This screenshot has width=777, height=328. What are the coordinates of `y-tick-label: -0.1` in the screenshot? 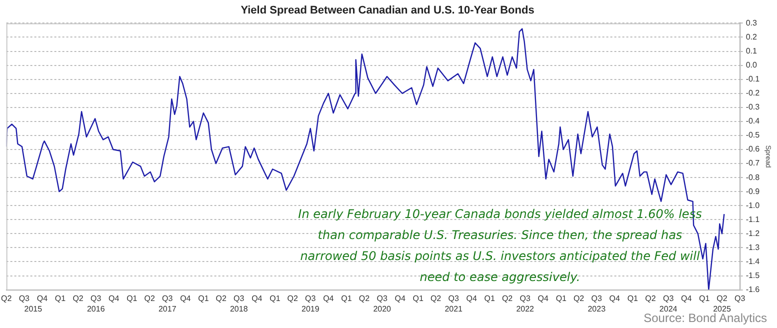 It's located at (753, 79).